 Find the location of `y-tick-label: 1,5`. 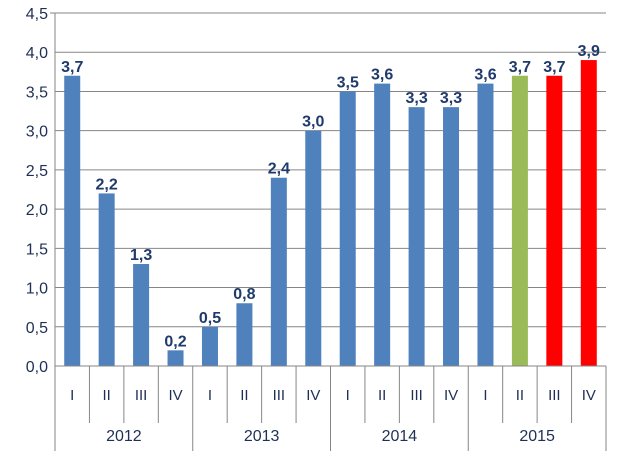

y-tick-label: 1,5 is located at coordinates (37, 249).